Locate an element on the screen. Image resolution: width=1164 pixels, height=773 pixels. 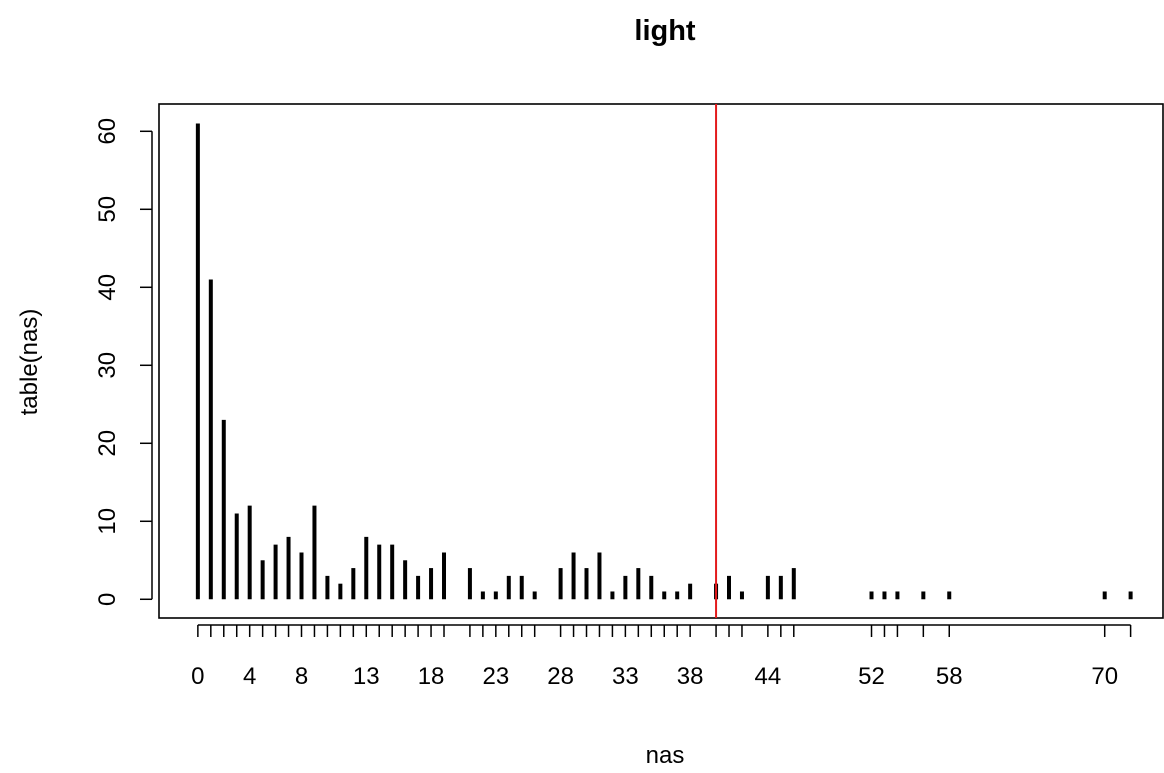
y-tick-label: 40 is located at coordinates (107, 287).